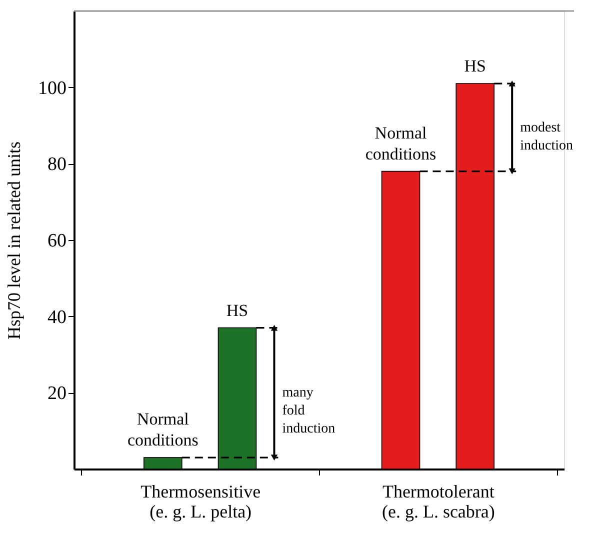  I want to click on annotation: many fold induction, so click(309, 411).